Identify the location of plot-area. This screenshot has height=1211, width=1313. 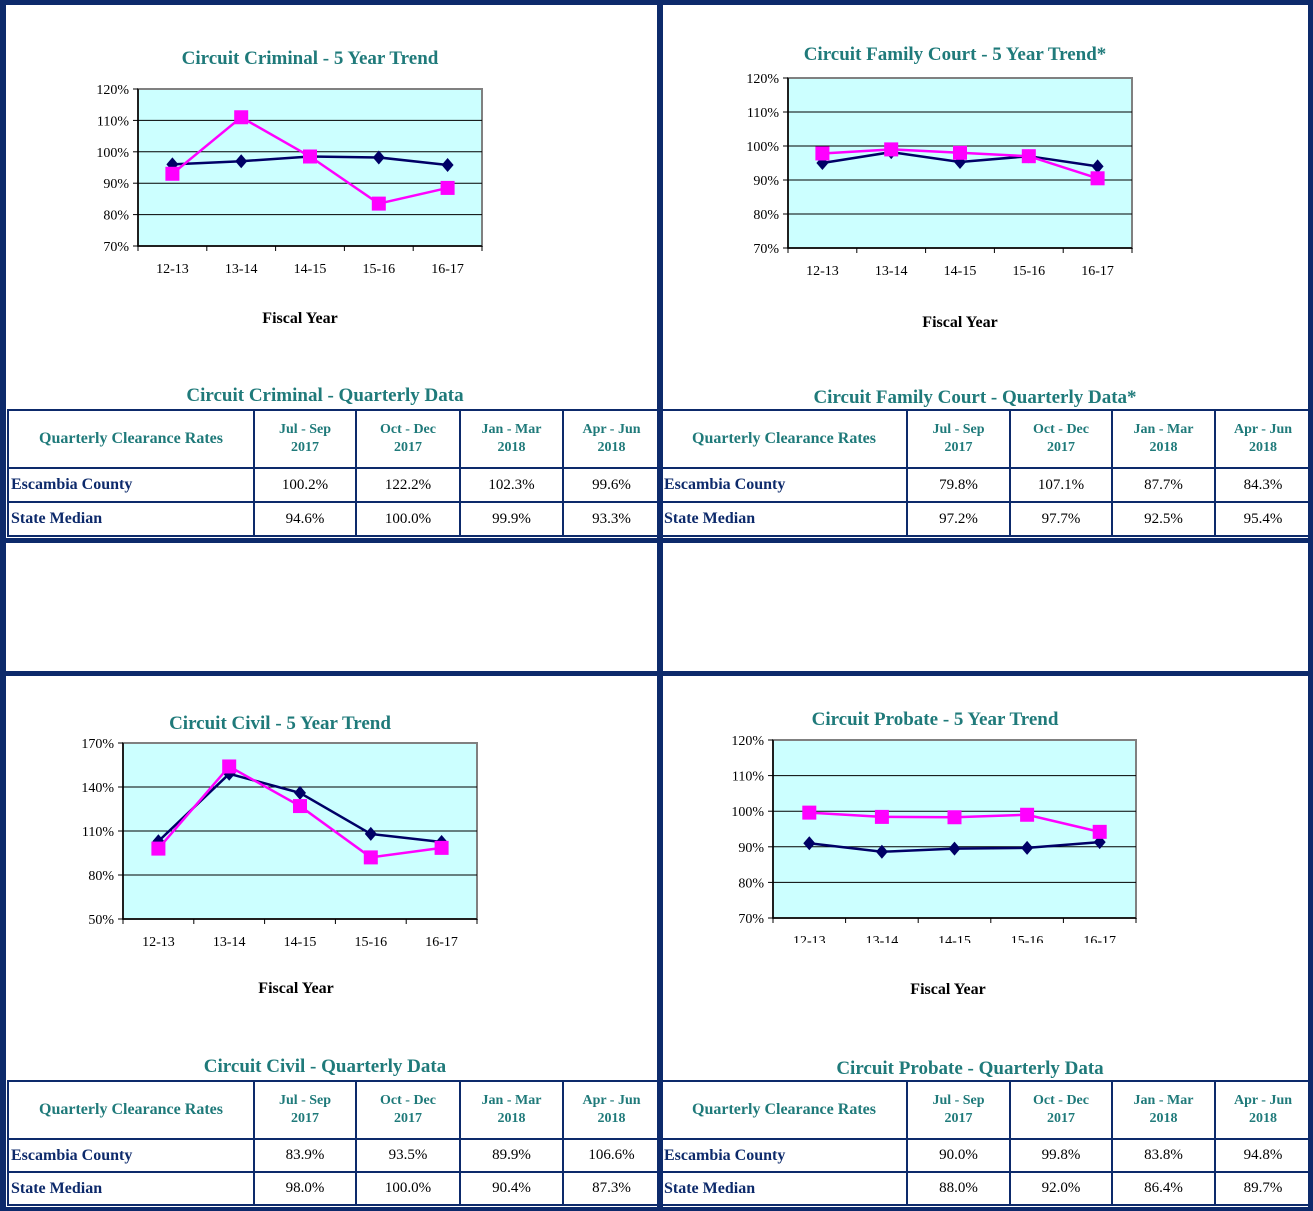
(954, 829).